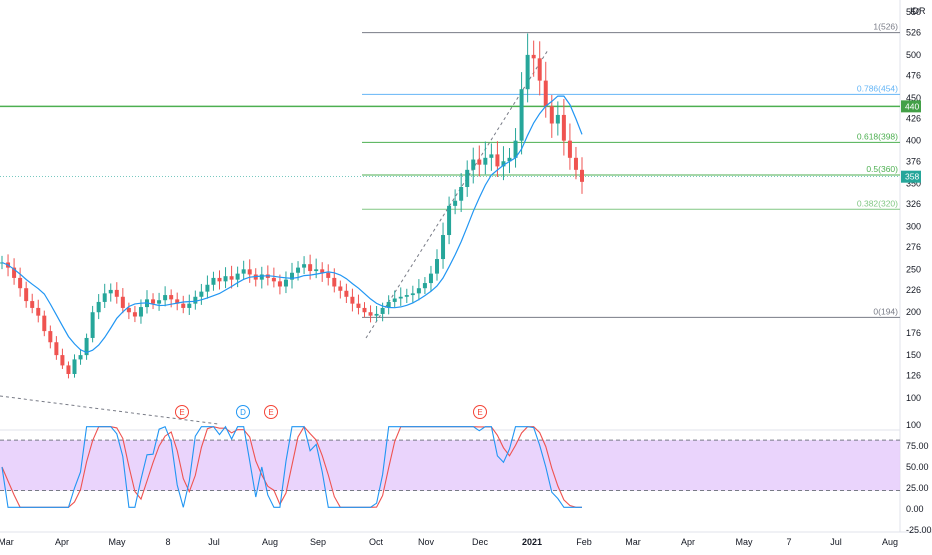  I want to click on fib-level-label: 0.382(320), so click(877, 203).